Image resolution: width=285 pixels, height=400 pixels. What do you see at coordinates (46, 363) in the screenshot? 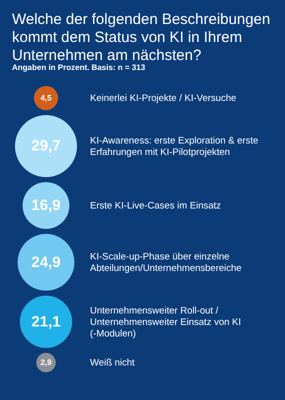
I see `data-label: 2,9` at bounding box center [46, 363].